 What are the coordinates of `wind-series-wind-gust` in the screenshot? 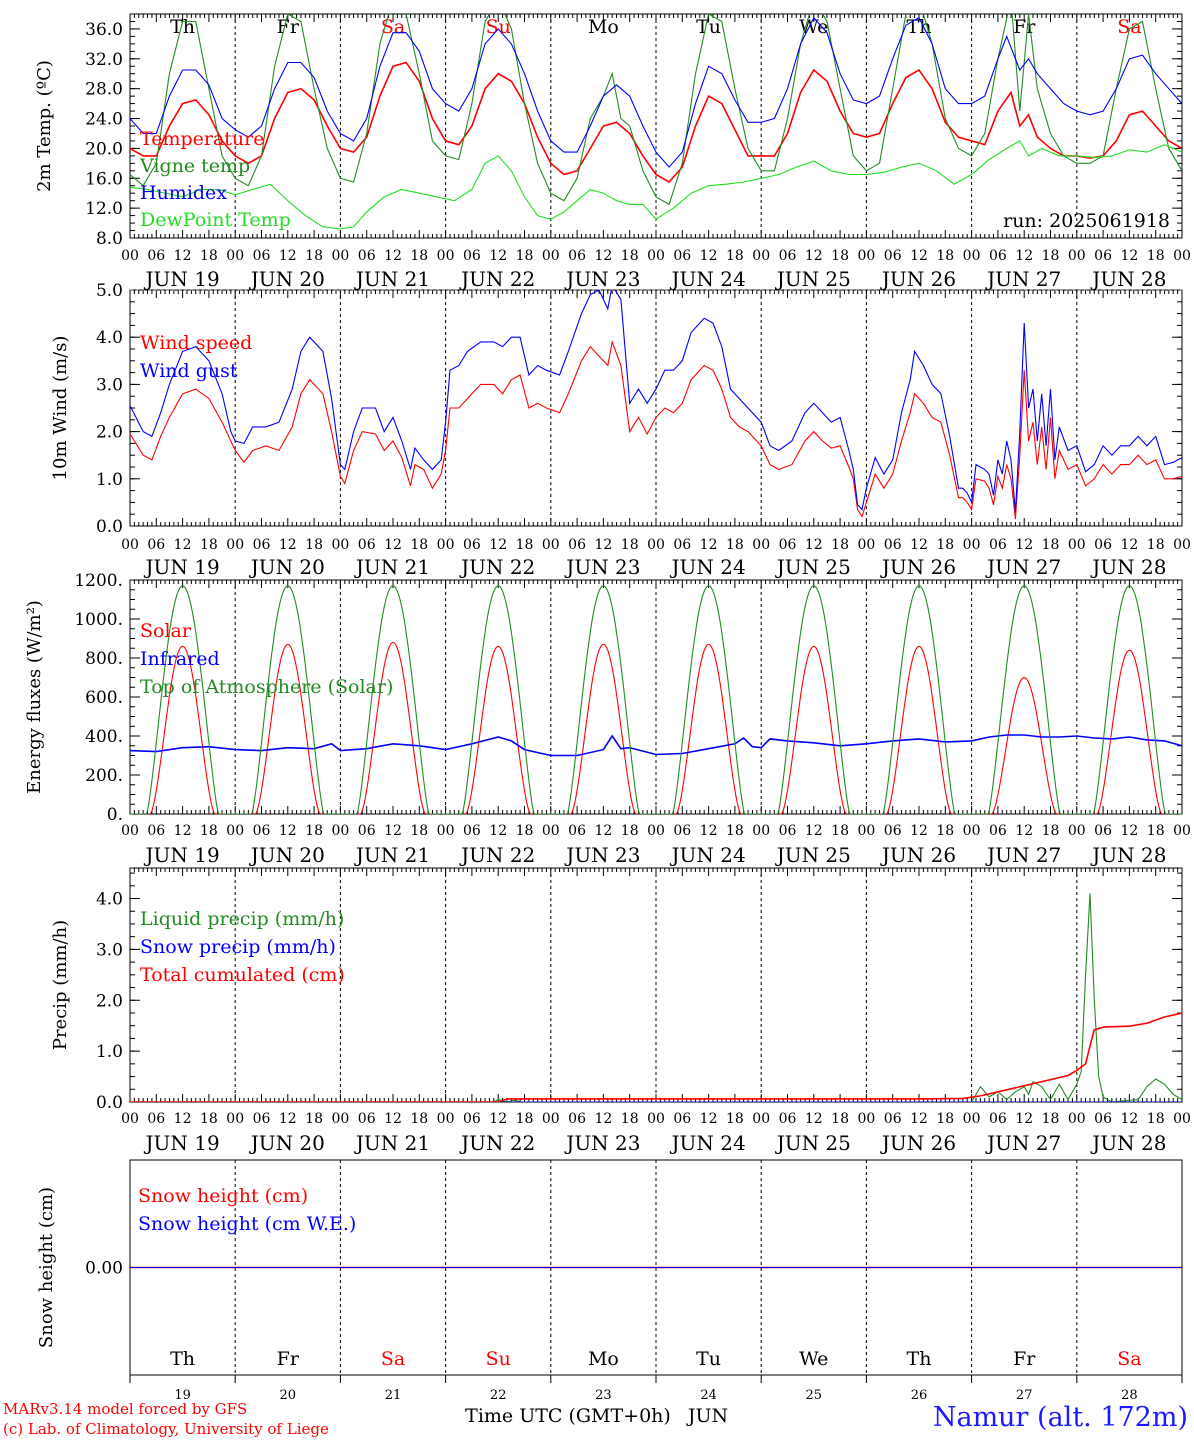 It's located at (656, 401).